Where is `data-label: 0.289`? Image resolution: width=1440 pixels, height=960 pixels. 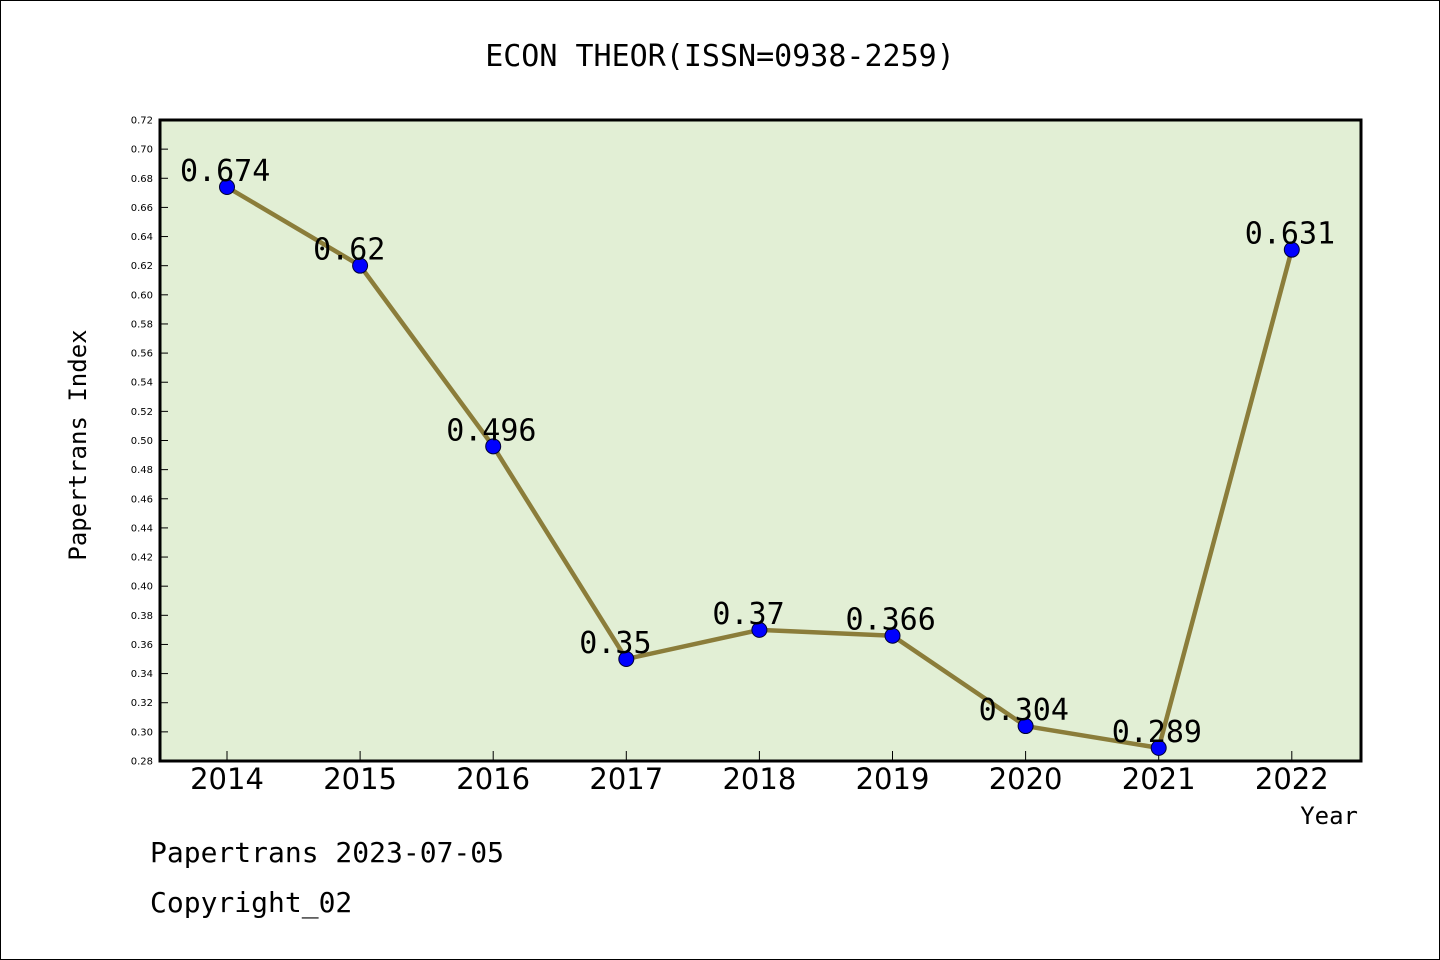 data-label: 0.289 is located at coordinates (1157, 732).